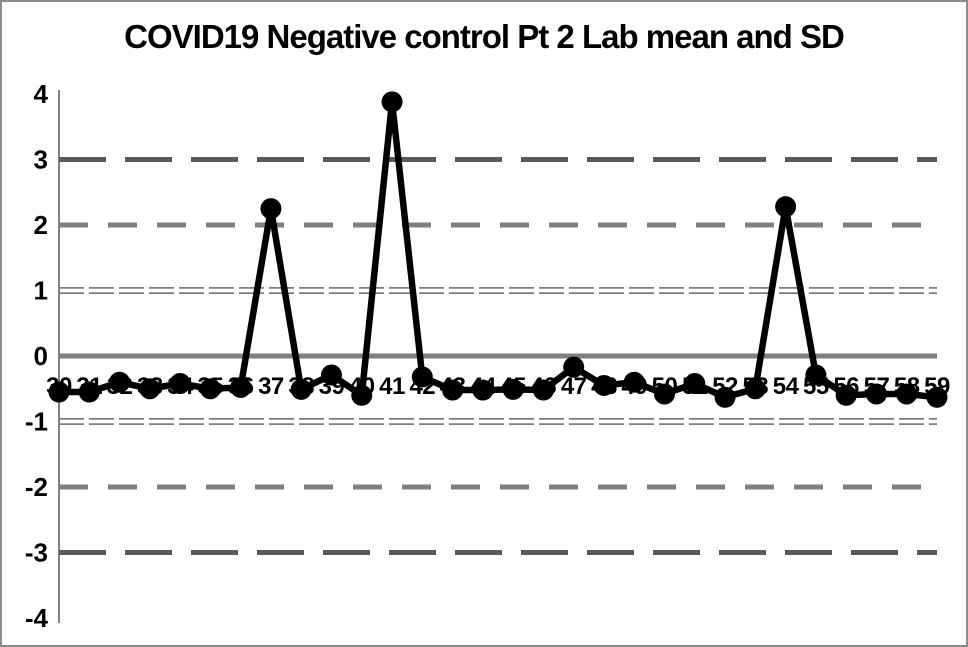 The height and width of the screenshot is (647, 968). Describe the element at coordinates (36, 422) in the screenshot. I see `y-axis-tick-label: -1` at that location.